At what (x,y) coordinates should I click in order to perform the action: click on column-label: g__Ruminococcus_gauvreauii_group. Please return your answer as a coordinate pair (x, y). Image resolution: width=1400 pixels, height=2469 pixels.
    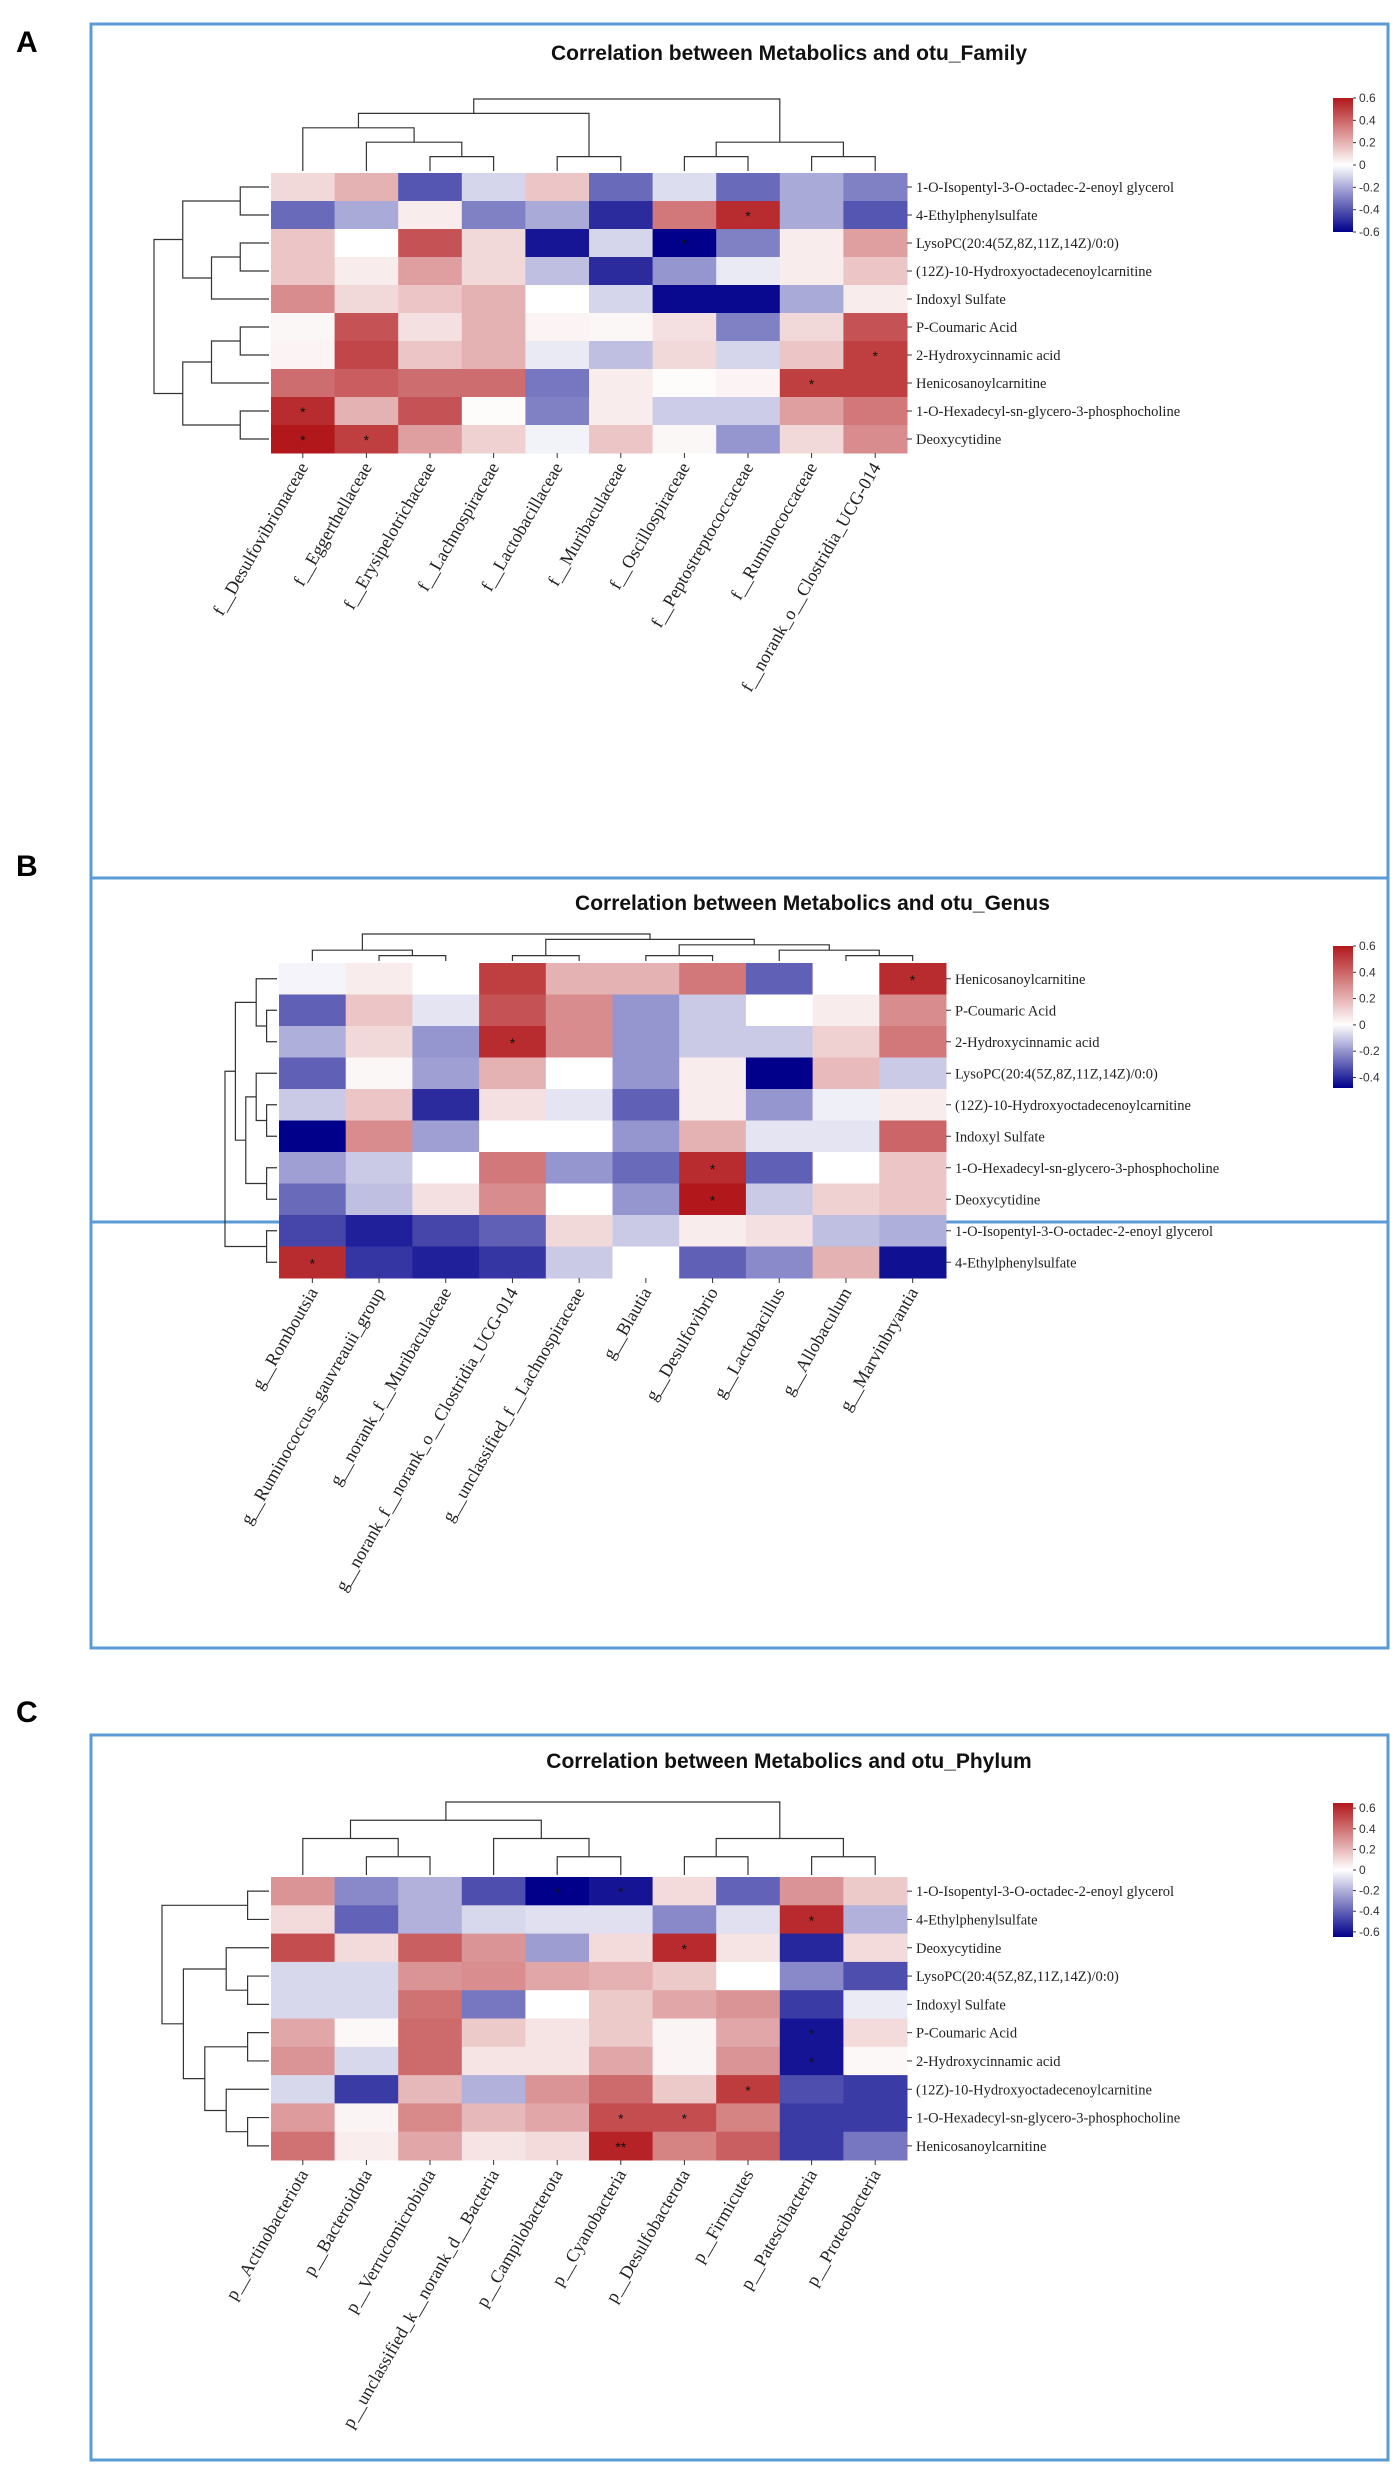
    Looking at the image, I should click on (312, 1406).